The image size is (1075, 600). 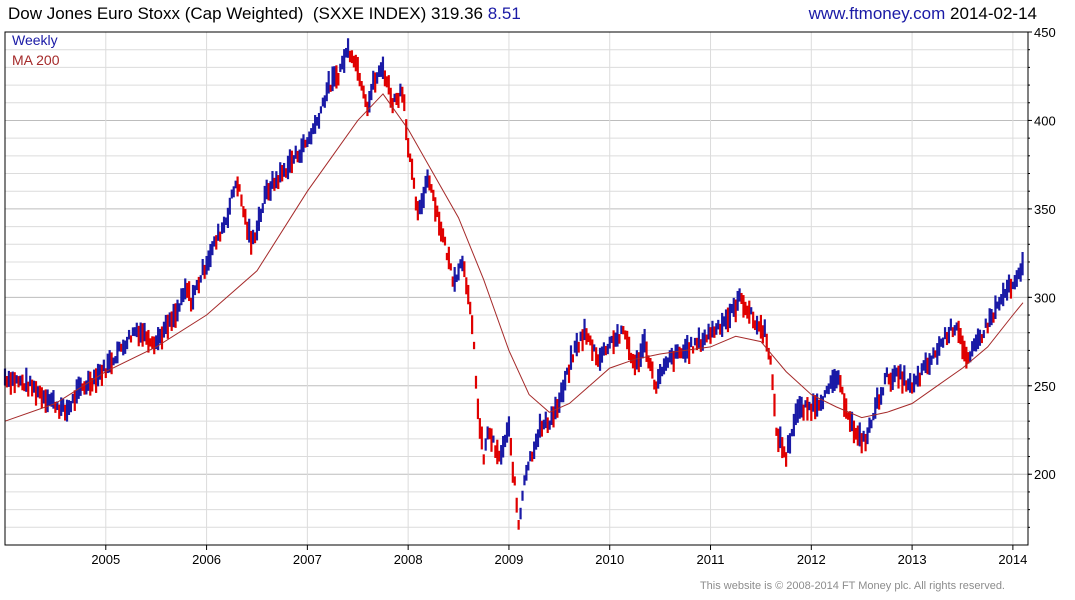 What do you see at coordinates (1042, 276) in the screenshot?
I see `y-axis: 200 250 300 350 400 450` at bounding box center [1042, 276].